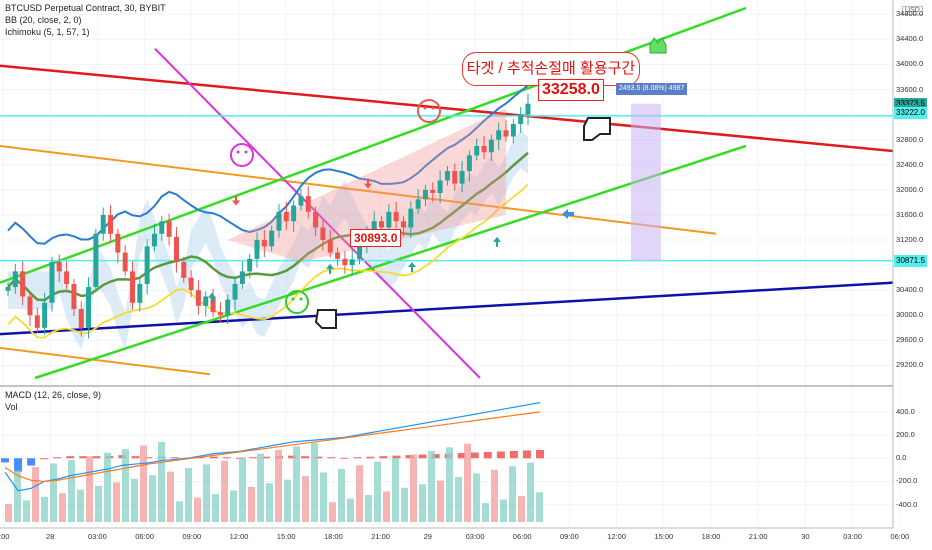 The width and height of the screenshot is (932, 550). I want to click on price-tag: 30871.5, so click(910, 260).